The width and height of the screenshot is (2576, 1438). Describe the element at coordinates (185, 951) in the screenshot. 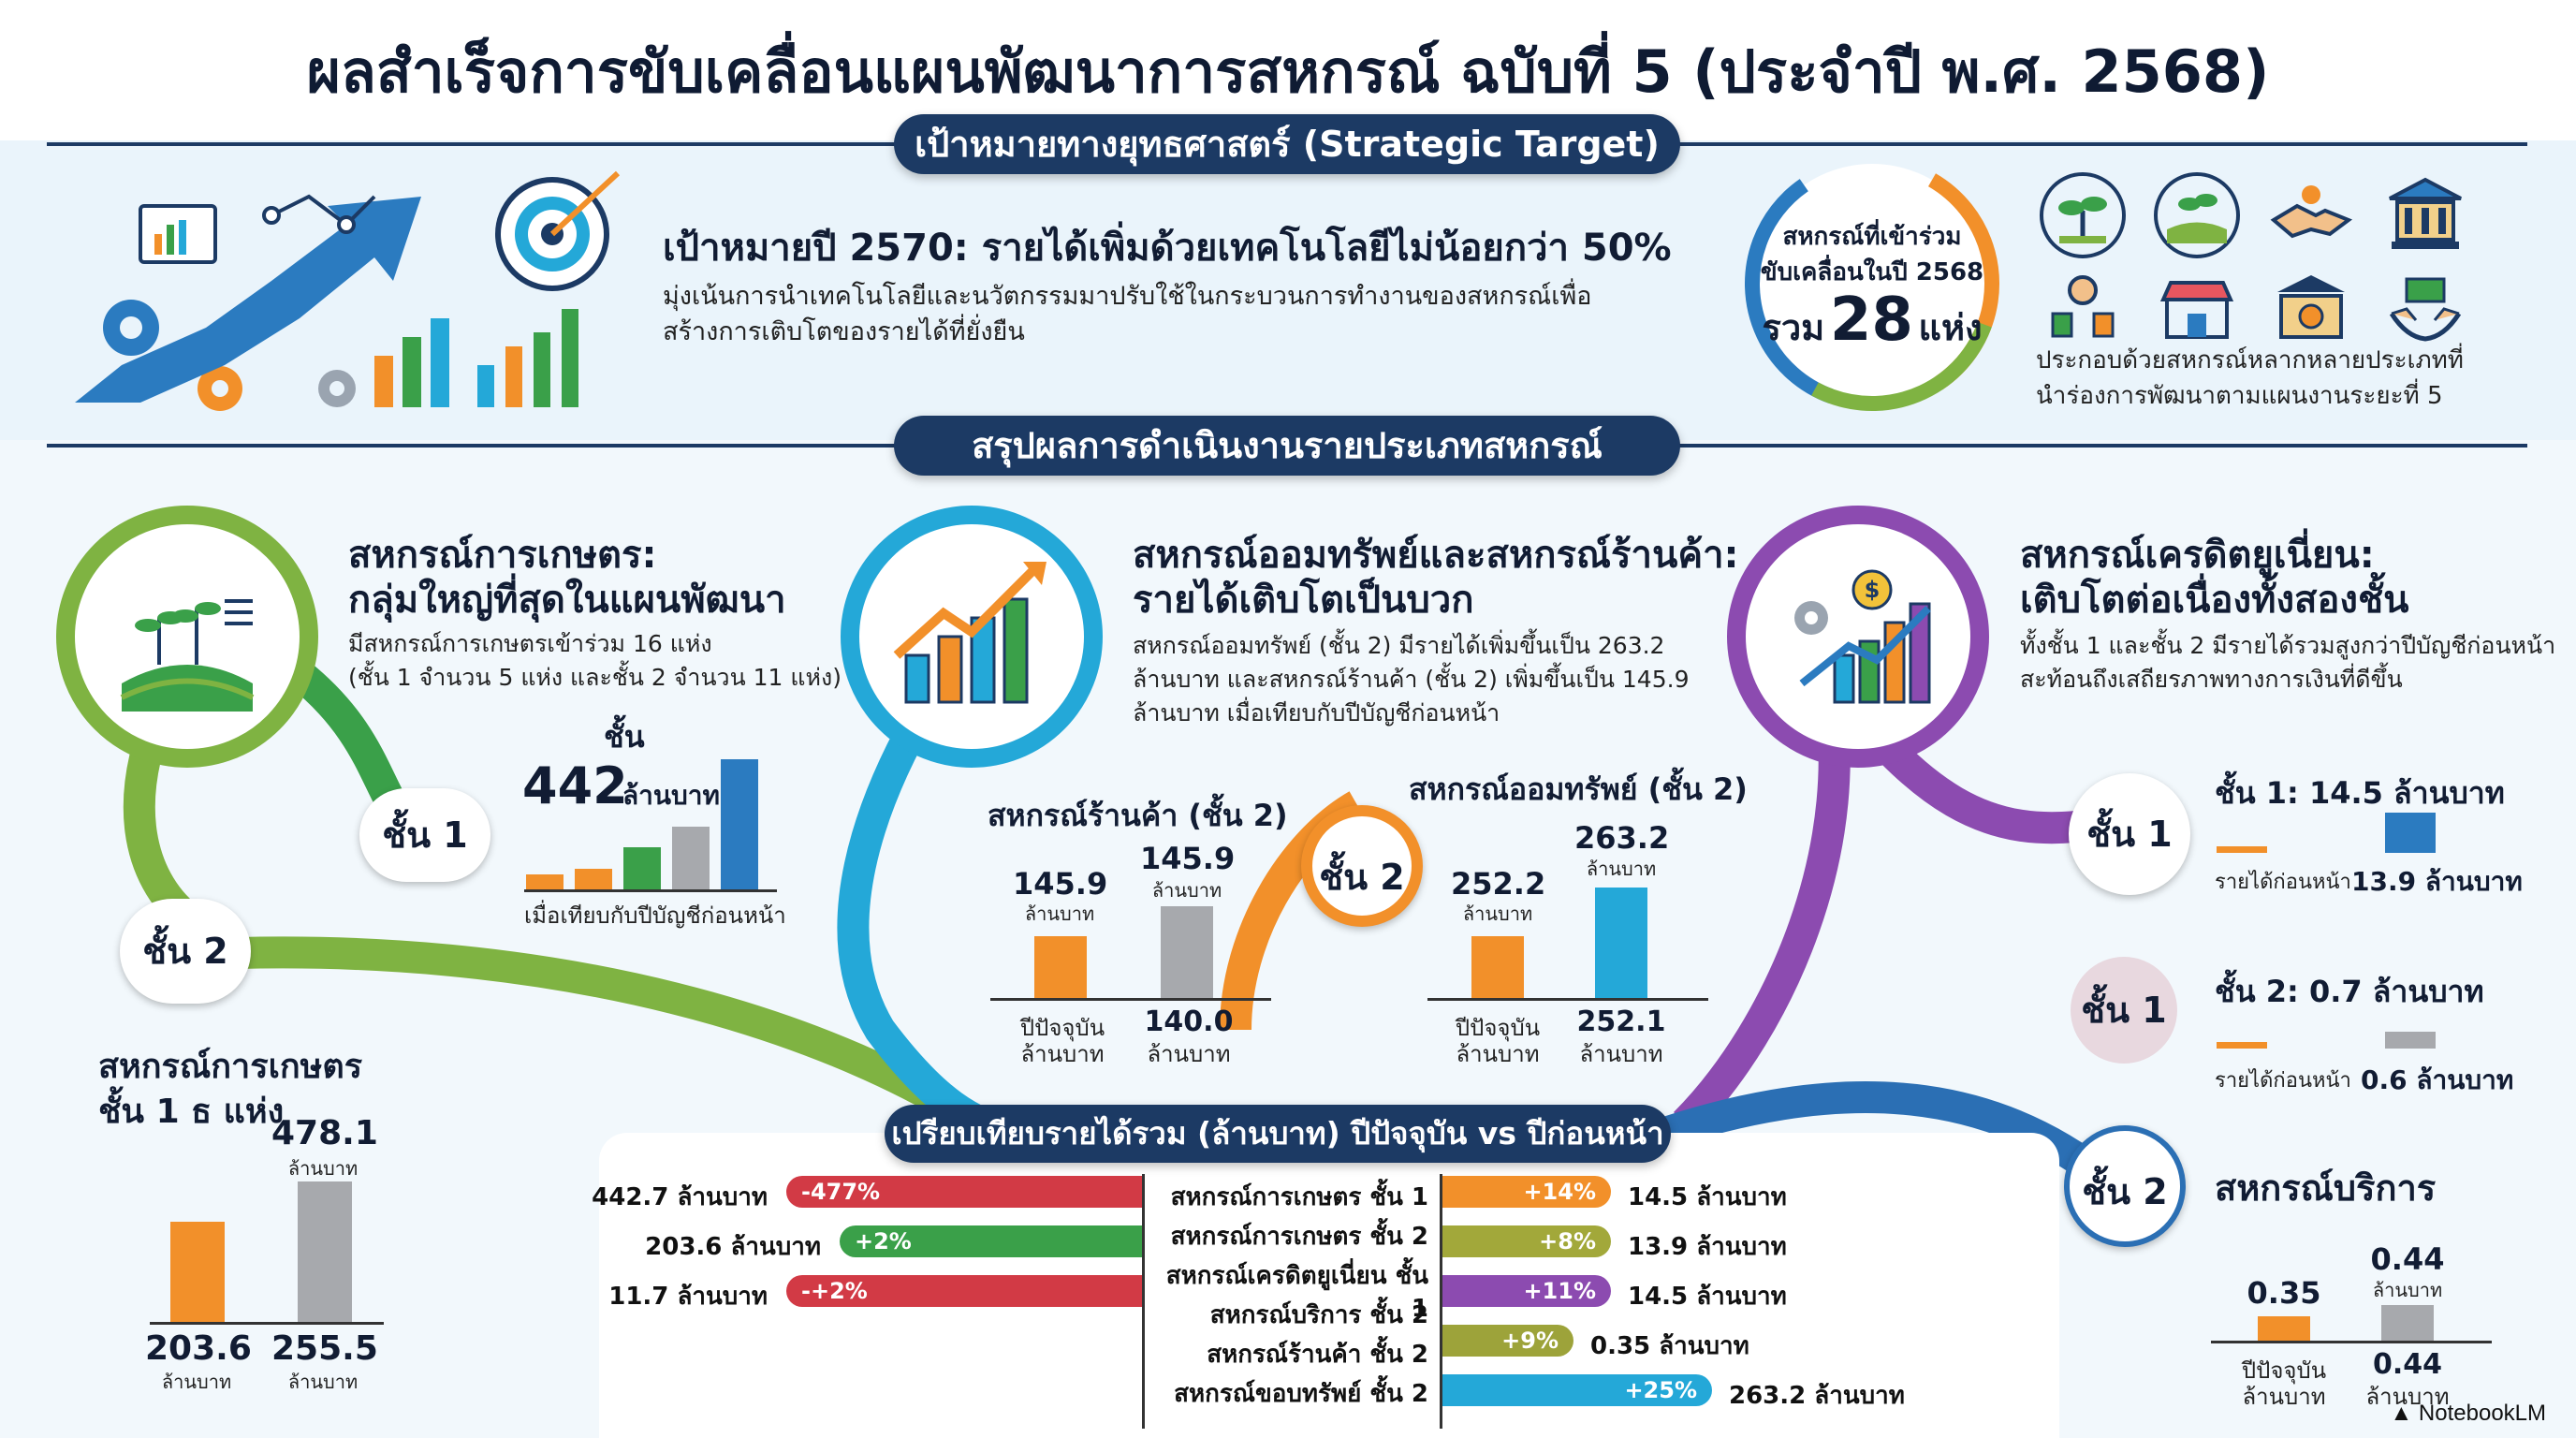

I see `agri-tier2-badge: ชั้น 2` at that location.